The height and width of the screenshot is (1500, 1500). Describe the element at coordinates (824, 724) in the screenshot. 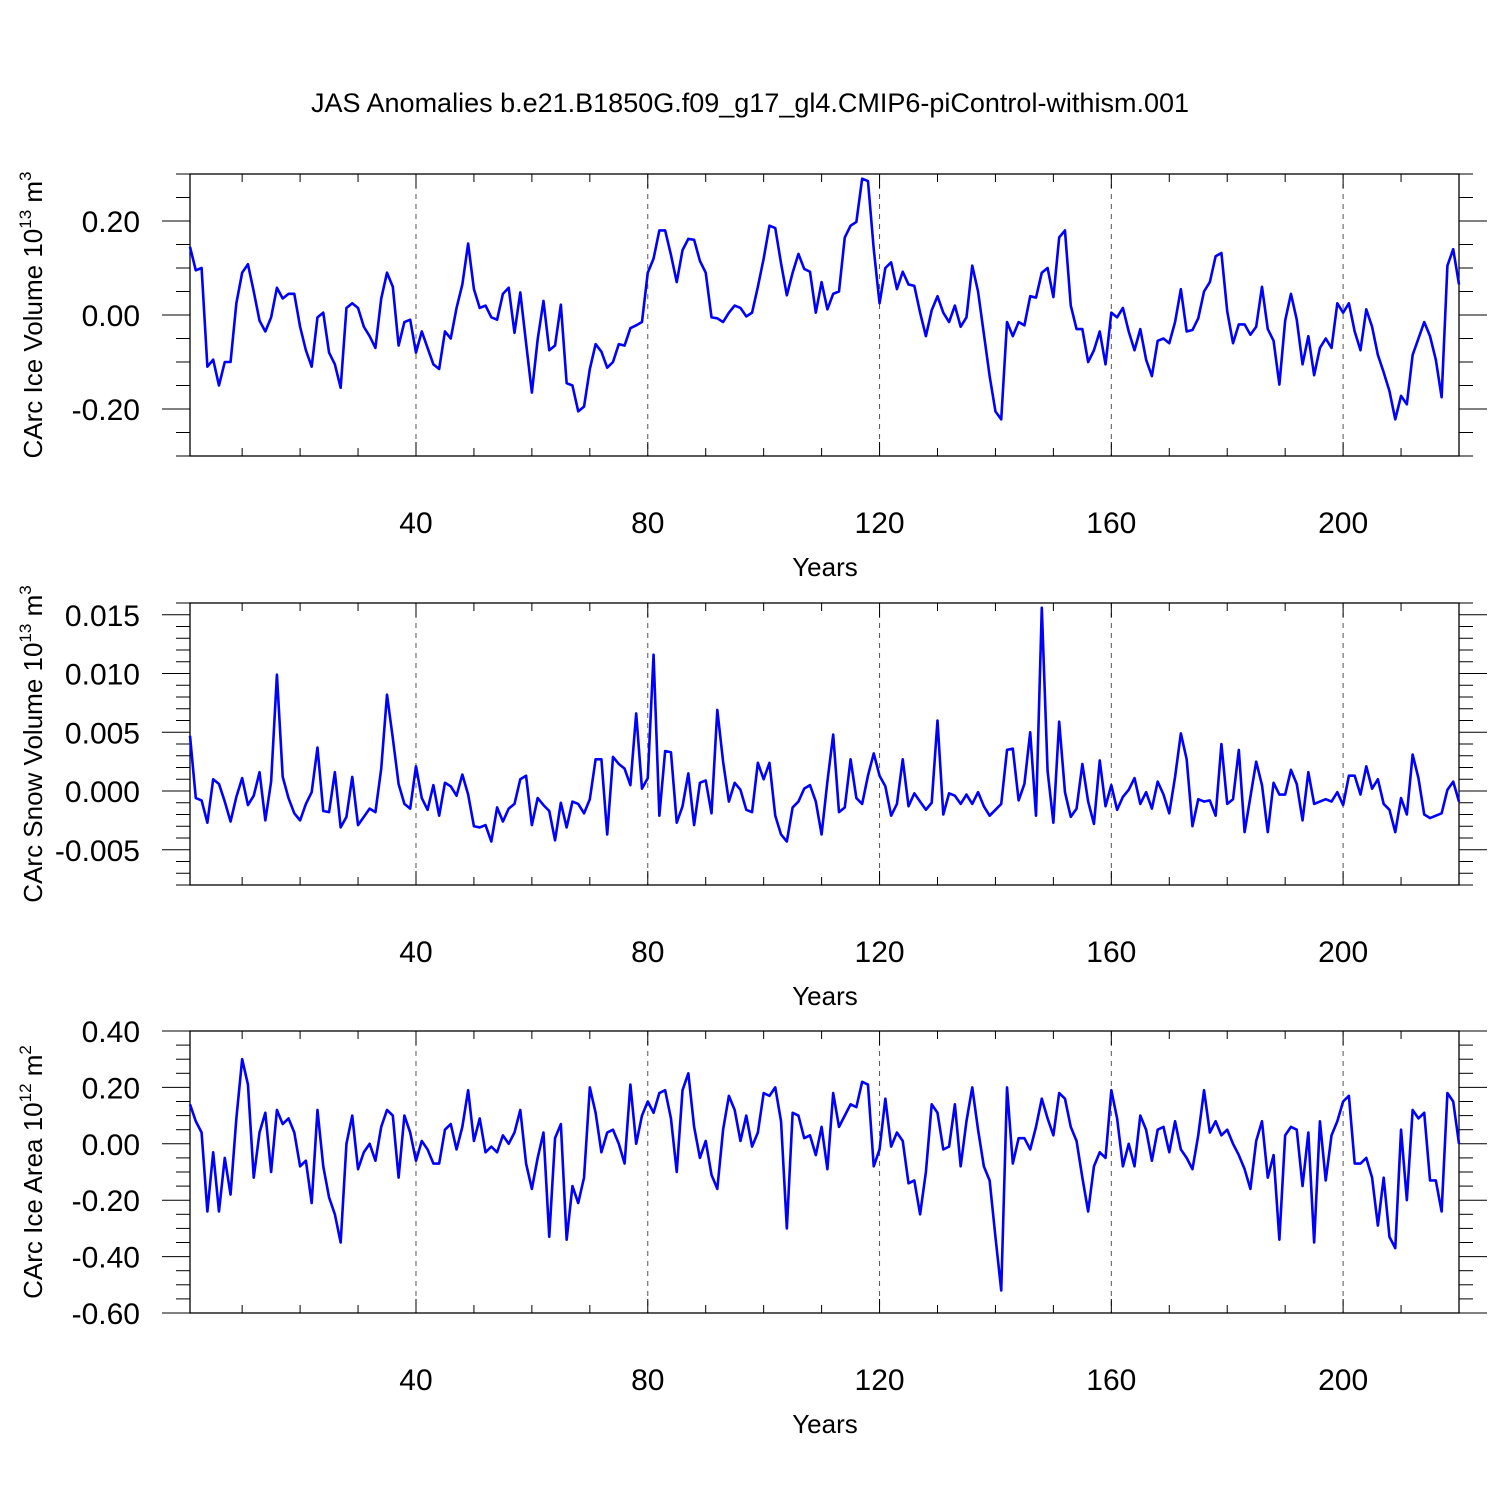

I see `series-line-snow-volume` at that location.